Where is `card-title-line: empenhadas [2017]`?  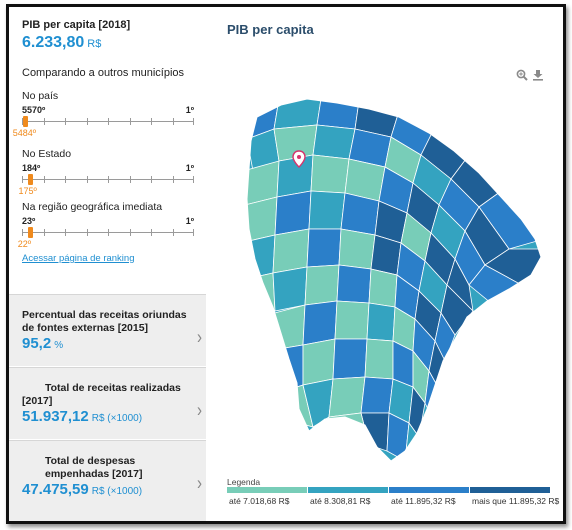 card-title-line: empenhadas [2017] is located at coordinates (94, 474).